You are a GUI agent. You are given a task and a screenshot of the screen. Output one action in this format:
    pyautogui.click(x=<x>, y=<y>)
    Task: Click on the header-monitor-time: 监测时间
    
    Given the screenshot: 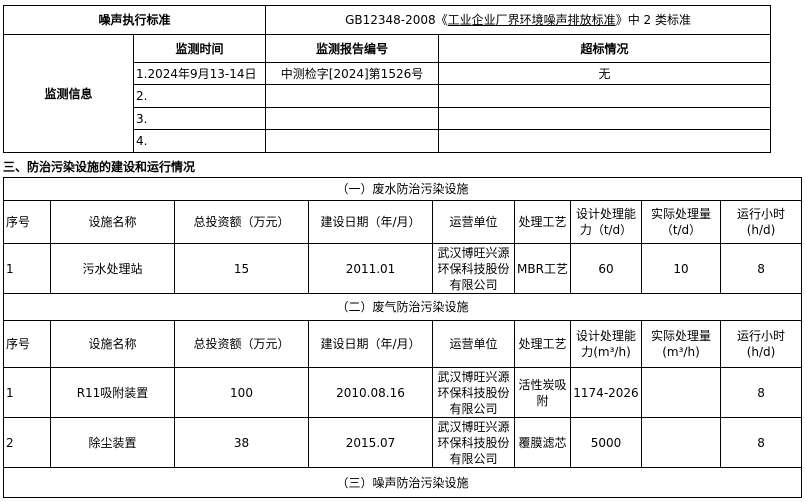 What is the action you would take?
    pyautogui.click(x=199, y=48)
    